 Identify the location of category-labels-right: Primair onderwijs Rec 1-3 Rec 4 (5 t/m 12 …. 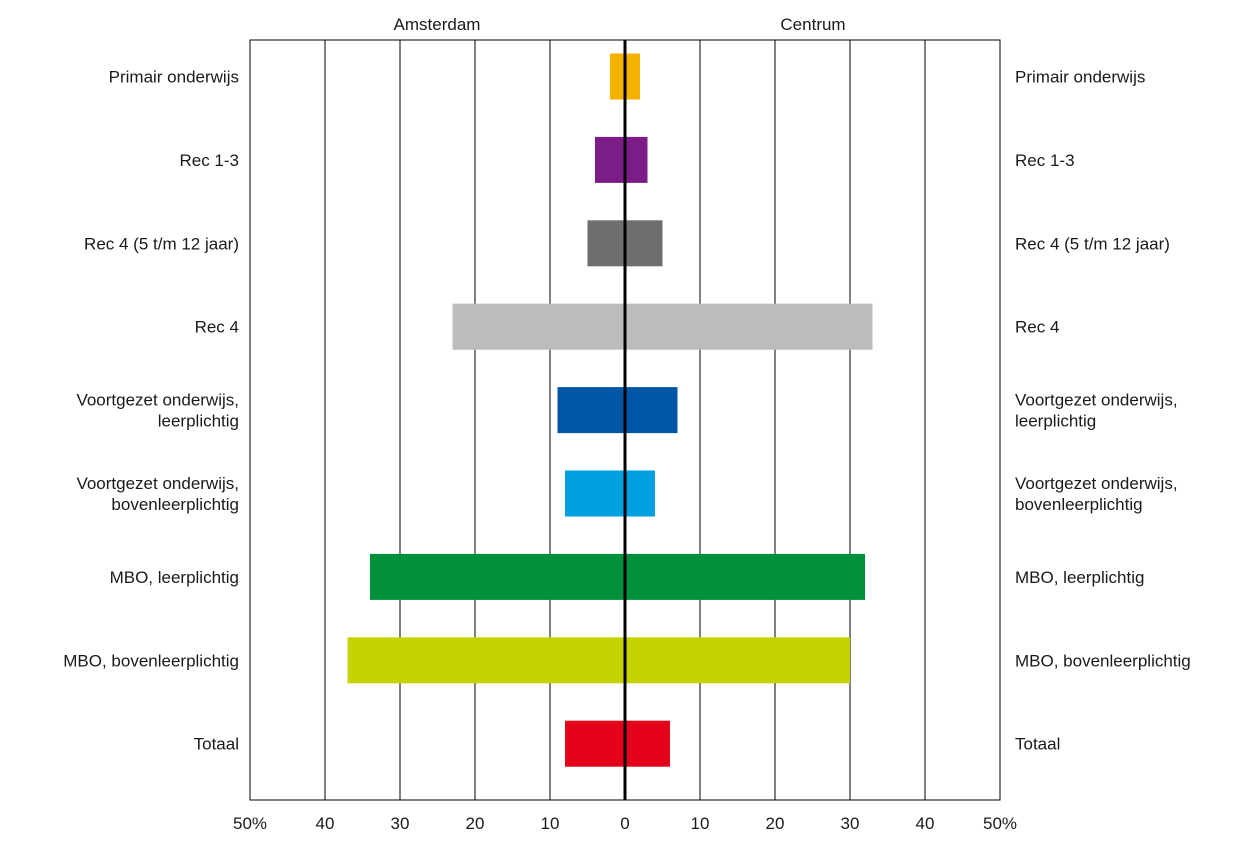
(1103, 411).